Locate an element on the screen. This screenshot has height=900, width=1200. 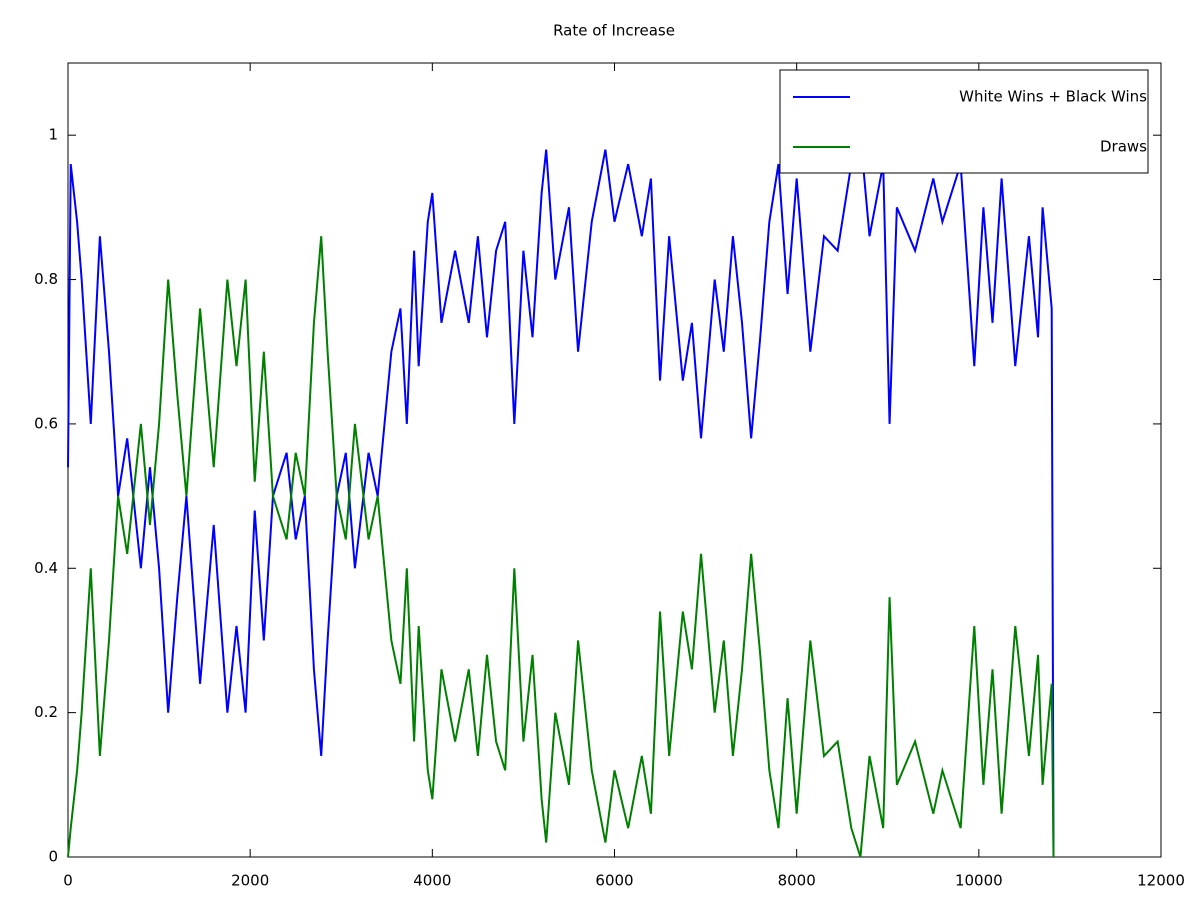
x-tick-label: 6000 is located at coordinates (614, 881).